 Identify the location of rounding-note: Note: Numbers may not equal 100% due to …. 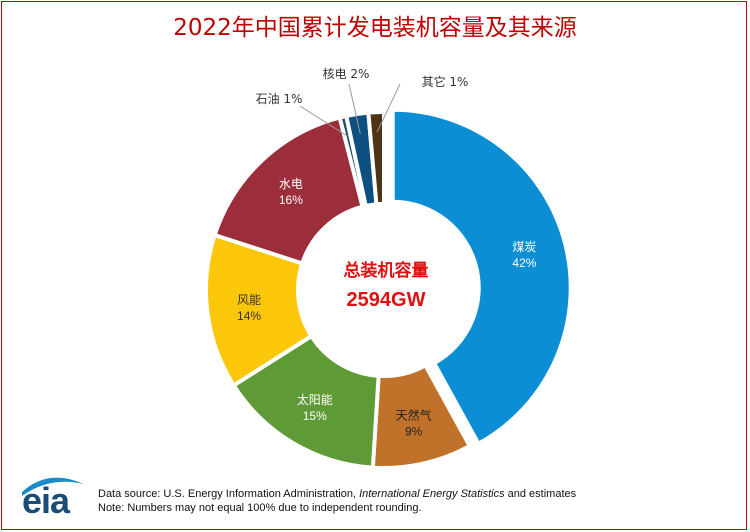
(260, 508).